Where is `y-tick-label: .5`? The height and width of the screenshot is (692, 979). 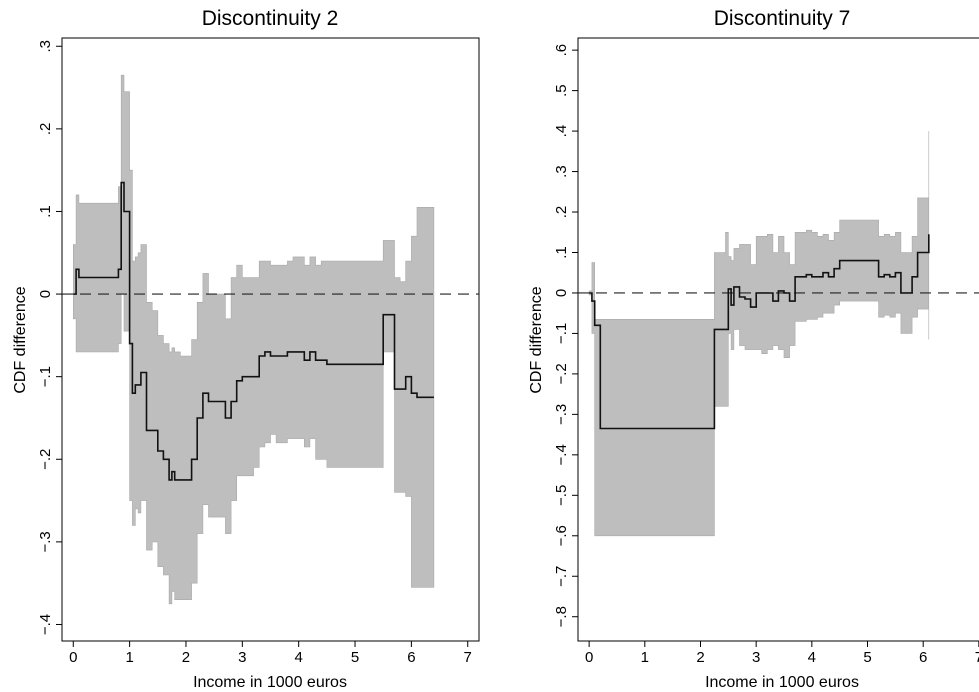
y-tick-label: .5 is located at coordinates (561, 90).